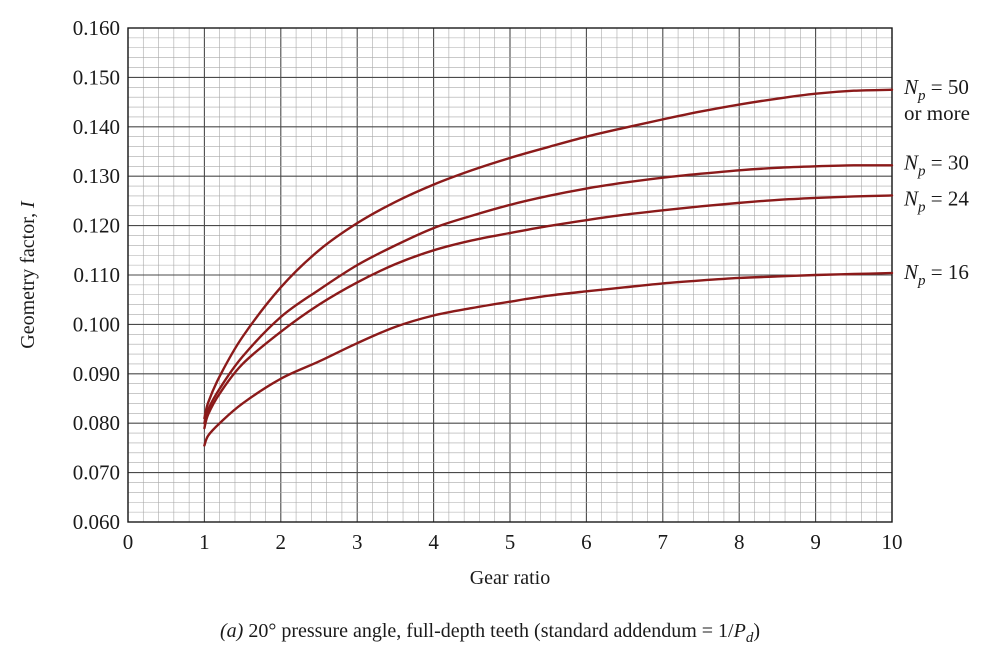 The height and width of the screenshot is (656, 994). What do you see at coordinates (510, 542) in the screenshot?
I see `x-tick-label: 5` at bounding box center [510, 542].